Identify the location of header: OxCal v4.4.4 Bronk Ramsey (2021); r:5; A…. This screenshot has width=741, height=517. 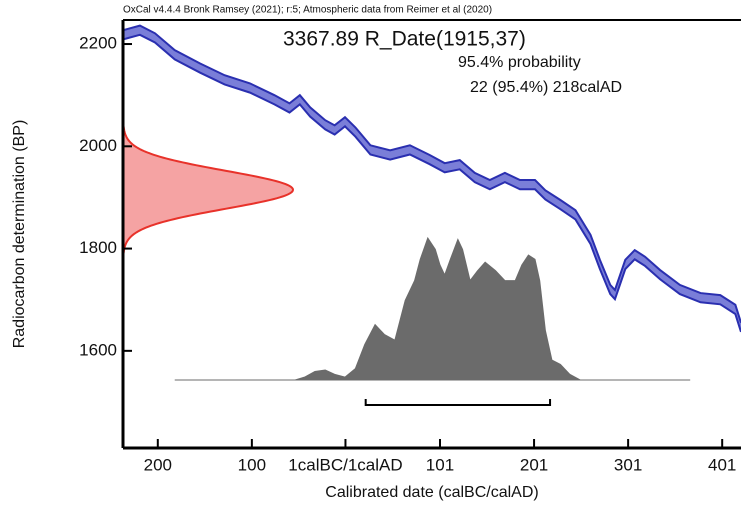
(307, 10).